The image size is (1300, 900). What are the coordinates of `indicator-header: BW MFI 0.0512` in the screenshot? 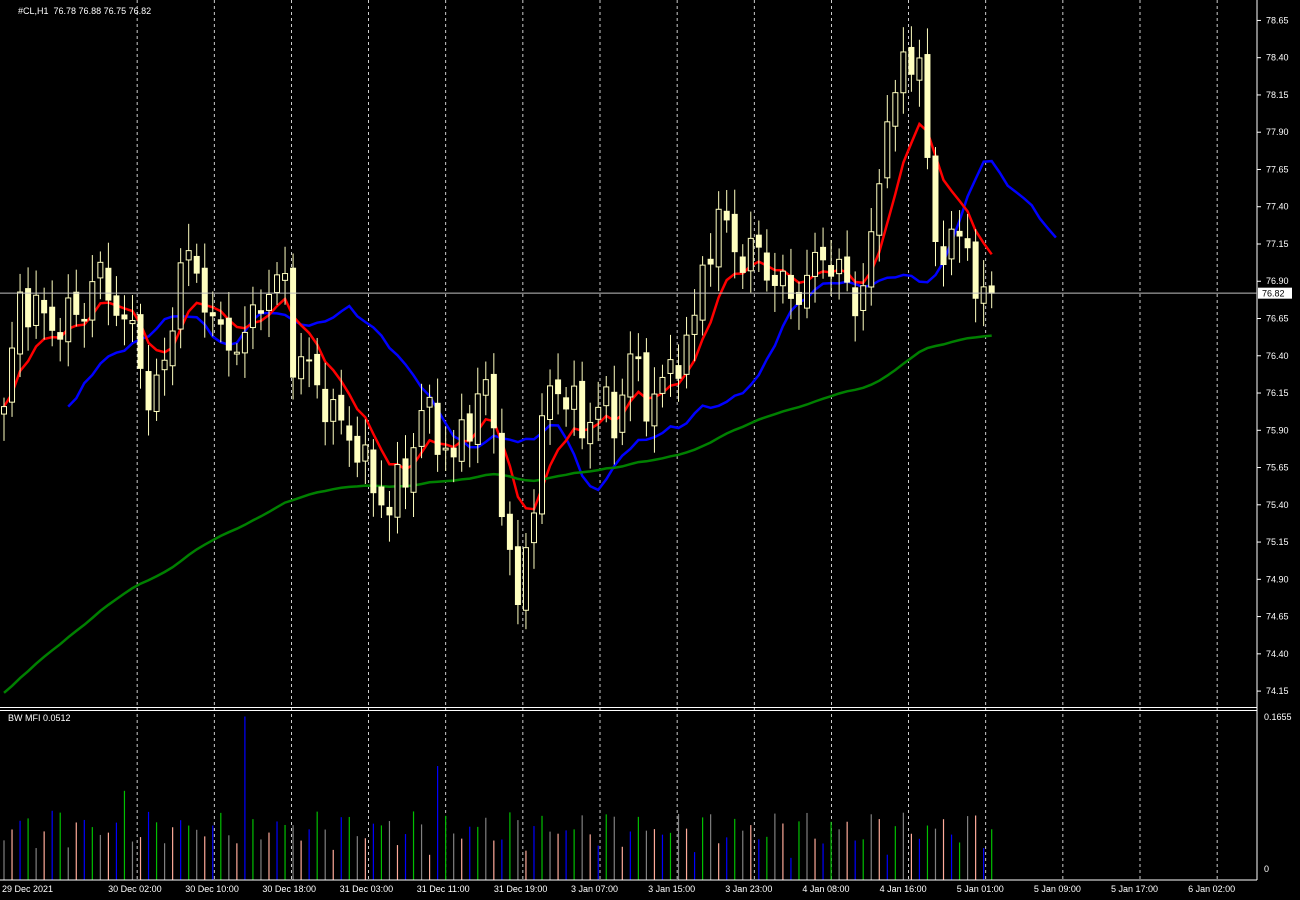 It's located at (39, 718).